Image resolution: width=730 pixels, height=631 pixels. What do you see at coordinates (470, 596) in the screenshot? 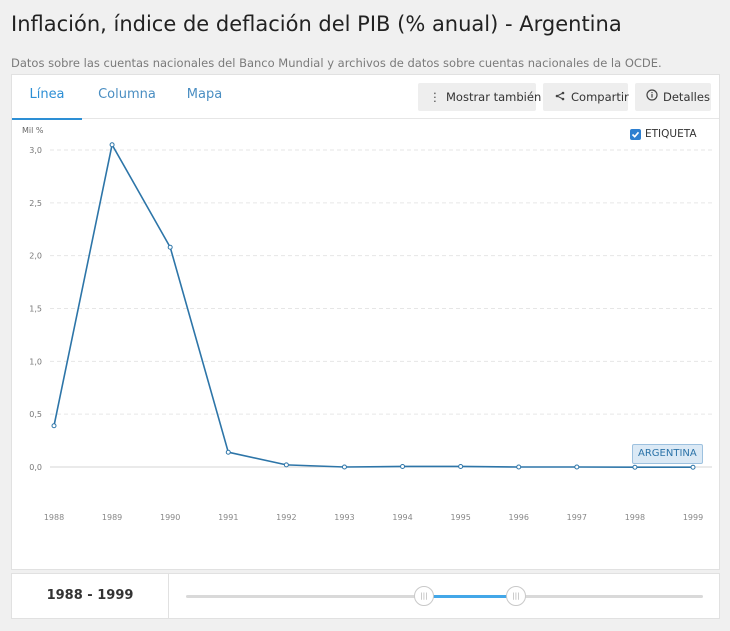
I see `range-selection` at bounding box center [470, 596].